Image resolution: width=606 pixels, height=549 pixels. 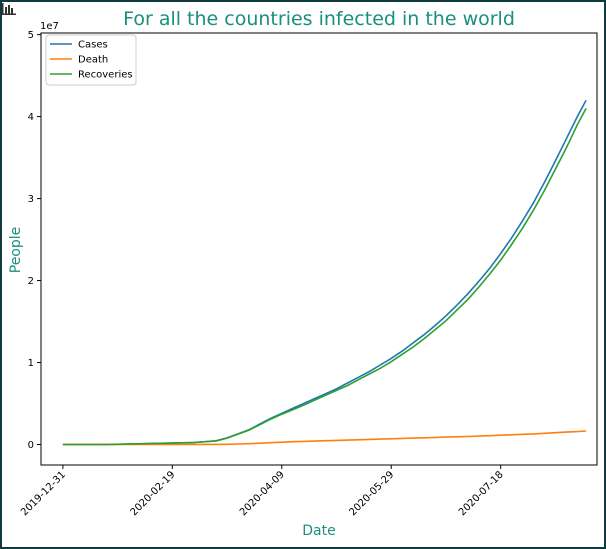 What do you see at coordinates (153, 493) in the screenshot?
I see `x-tick-label: 2020-02-19` at bounding box center [153, 493].